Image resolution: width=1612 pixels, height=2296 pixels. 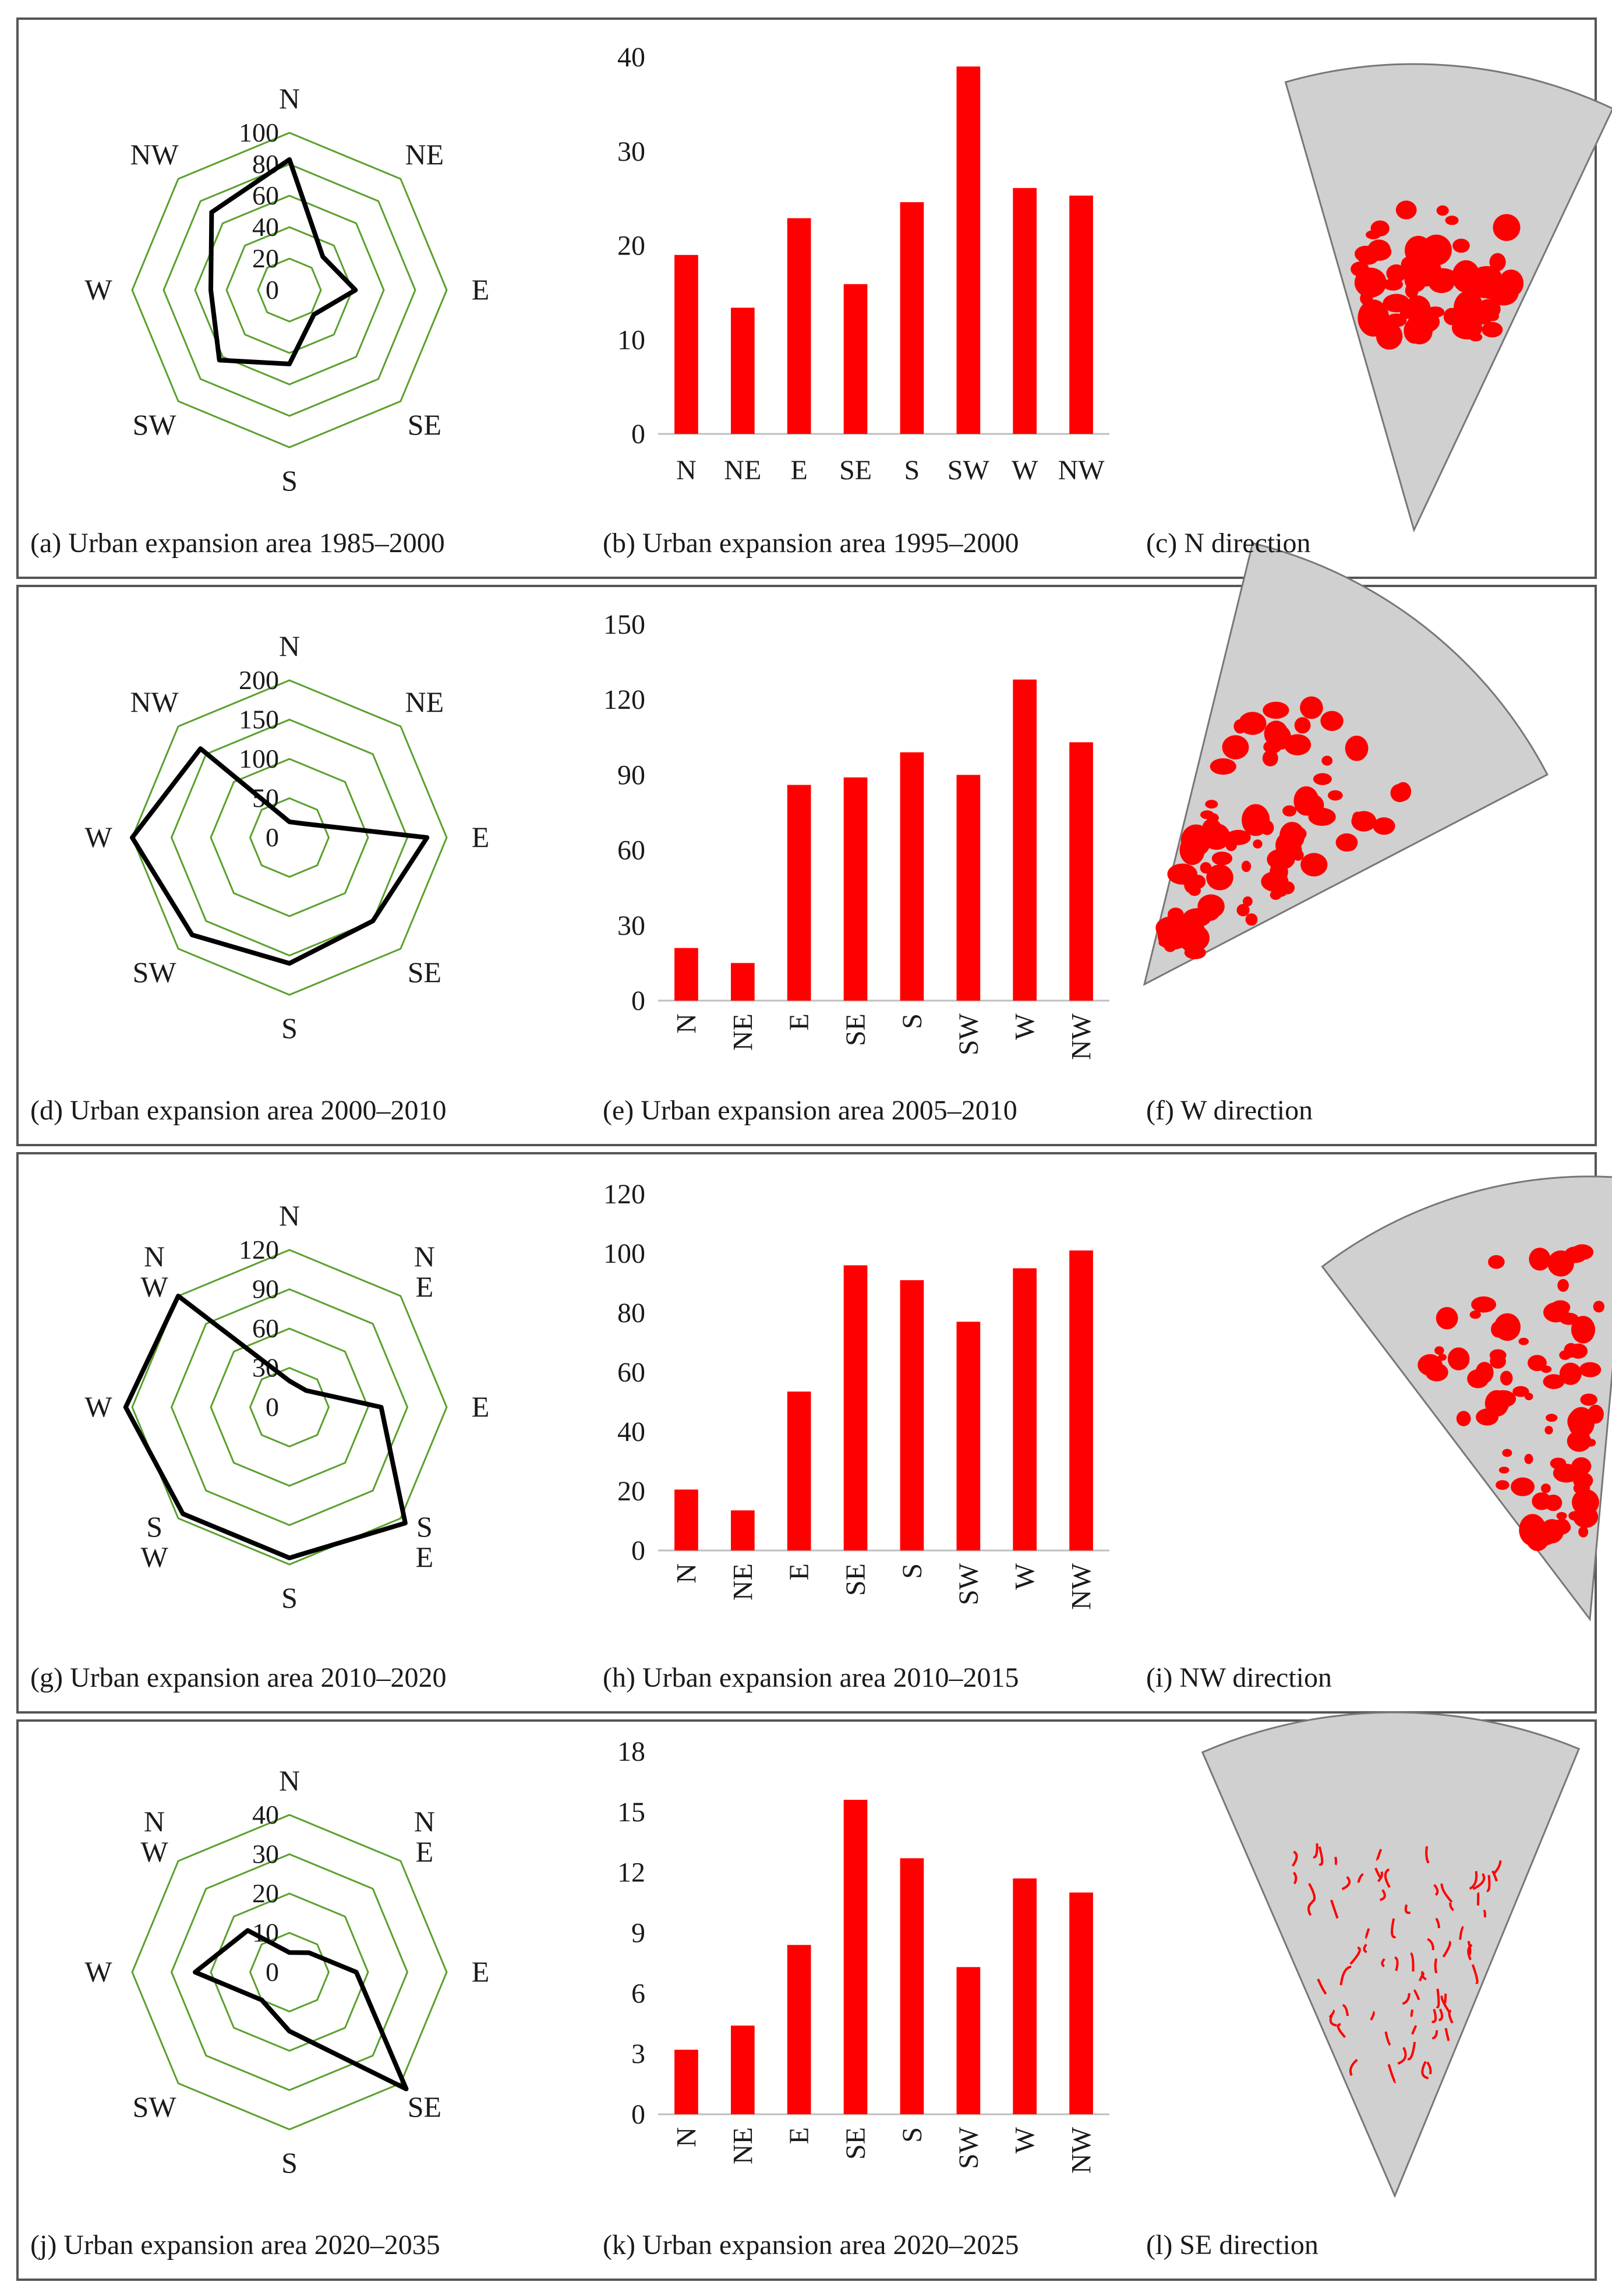 What do you see at coordinates (265, 227) in the screenshot?
I see `radar-tick-label: 40` at bounding box center [265, 227].